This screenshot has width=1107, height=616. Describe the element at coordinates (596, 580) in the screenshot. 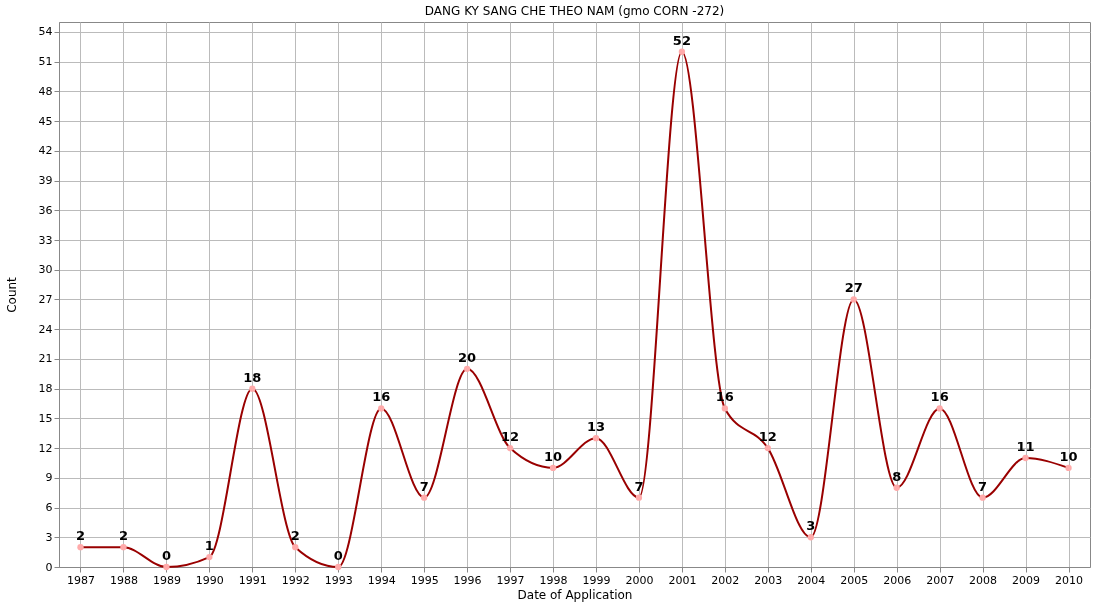

I see `x-tick-label: 1999` at that location.